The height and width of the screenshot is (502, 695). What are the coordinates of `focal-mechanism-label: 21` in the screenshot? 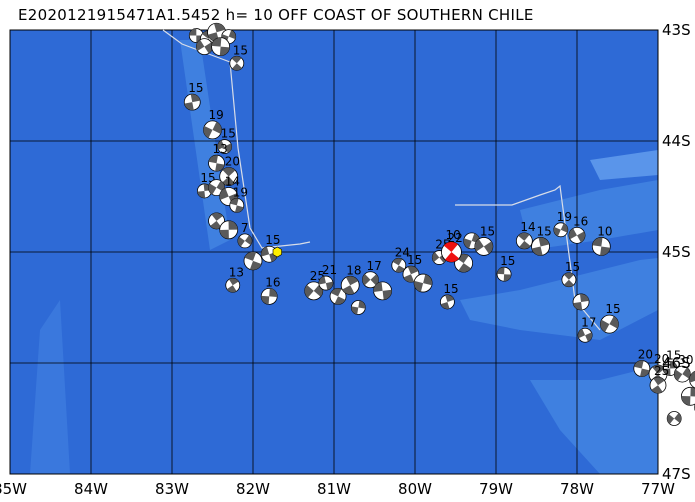 It's located at (329, 270).